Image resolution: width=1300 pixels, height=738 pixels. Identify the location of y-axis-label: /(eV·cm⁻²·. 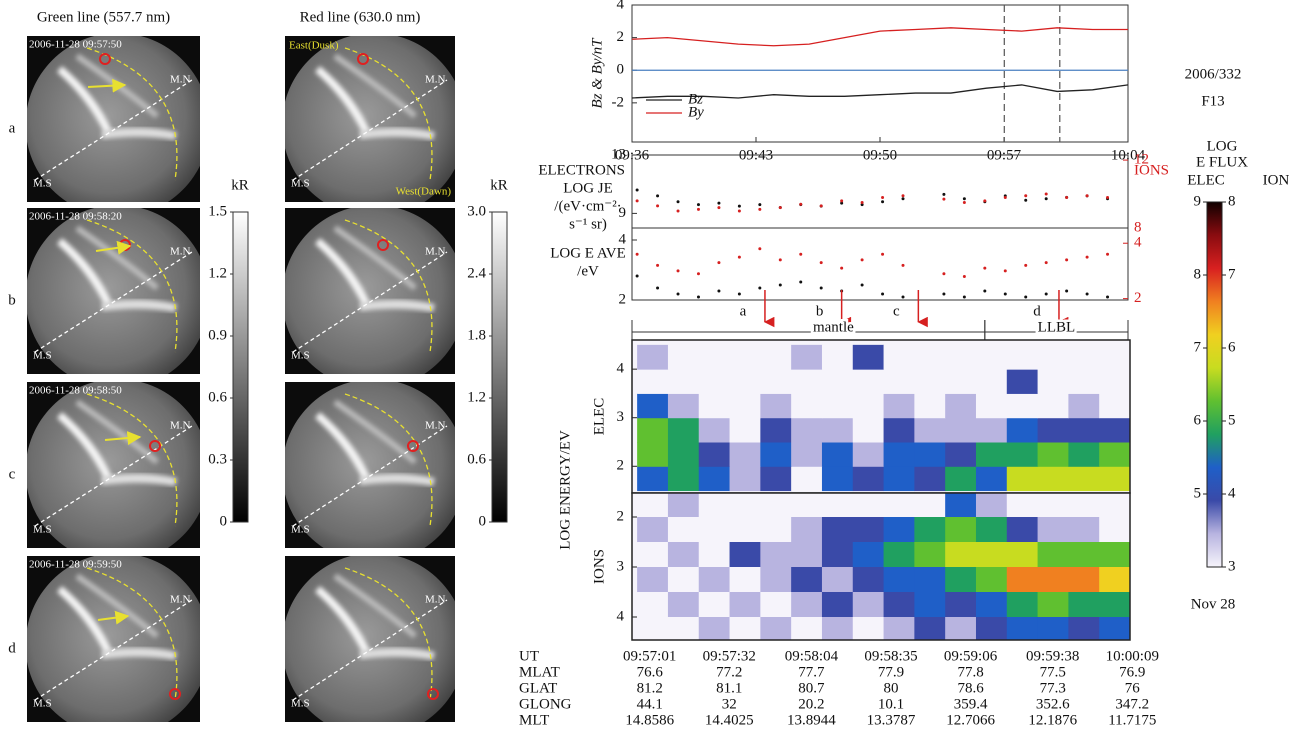
(587, 206).